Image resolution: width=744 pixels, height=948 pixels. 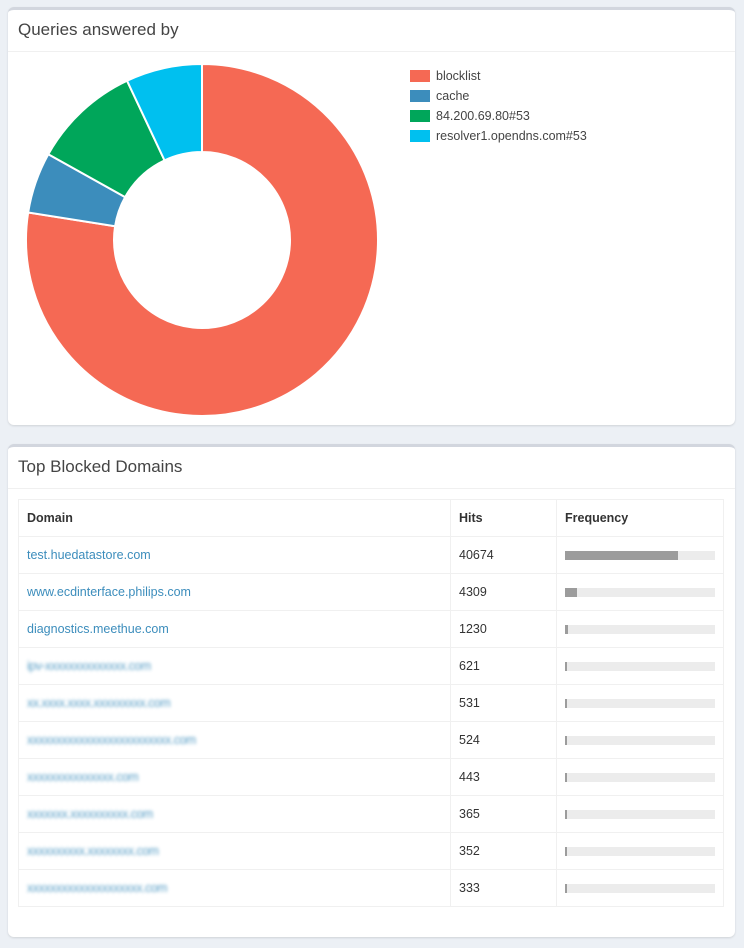 I want to click on hits-cell: 531, so click(x=503, y=703).